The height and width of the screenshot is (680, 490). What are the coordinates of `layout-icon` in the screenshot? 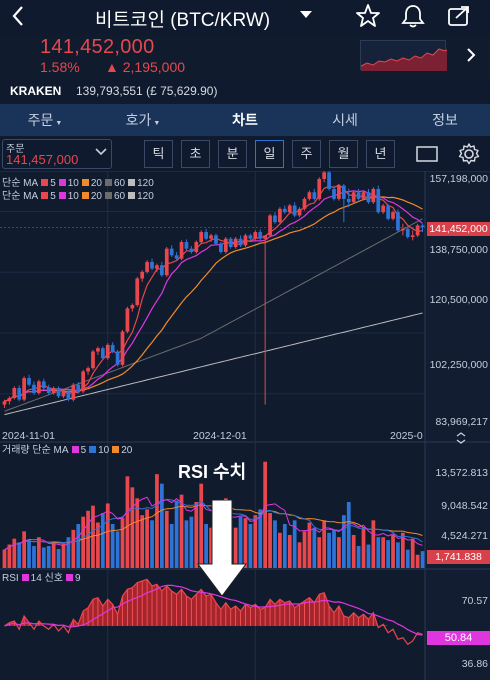 It's located at (427, 156).